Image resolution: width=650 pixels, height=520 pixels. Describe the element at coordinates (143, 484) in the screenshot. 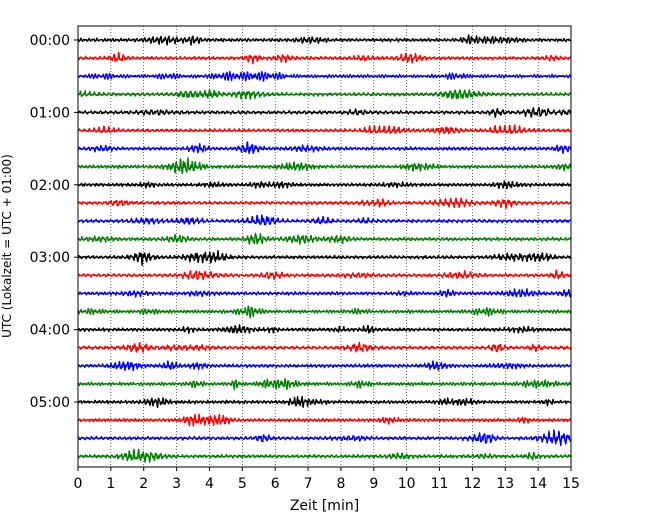

I see `x-tick-label-2: 2` at that location.